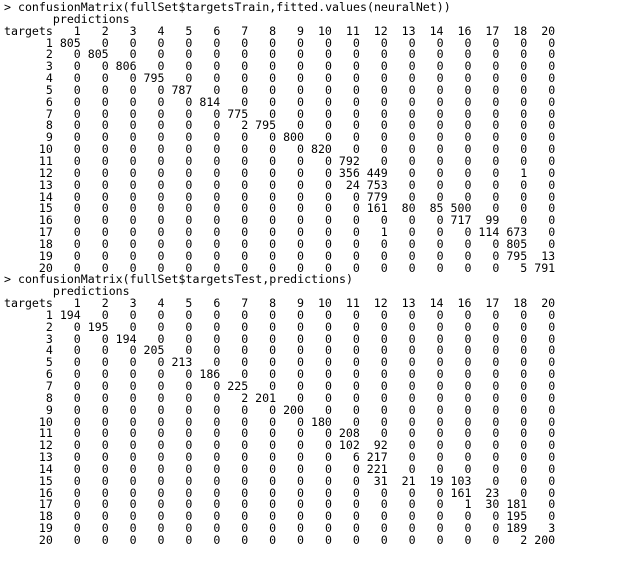 The height and width of the screenshot is (569, 618). What do you see at coordinates (311, 160) in the screenshot?
I see `matrix-row: 11 0 0 0 0 0 0 0 0 0 0 792 0 0 0 0 0 0 0` at bounding box center [311, 160].